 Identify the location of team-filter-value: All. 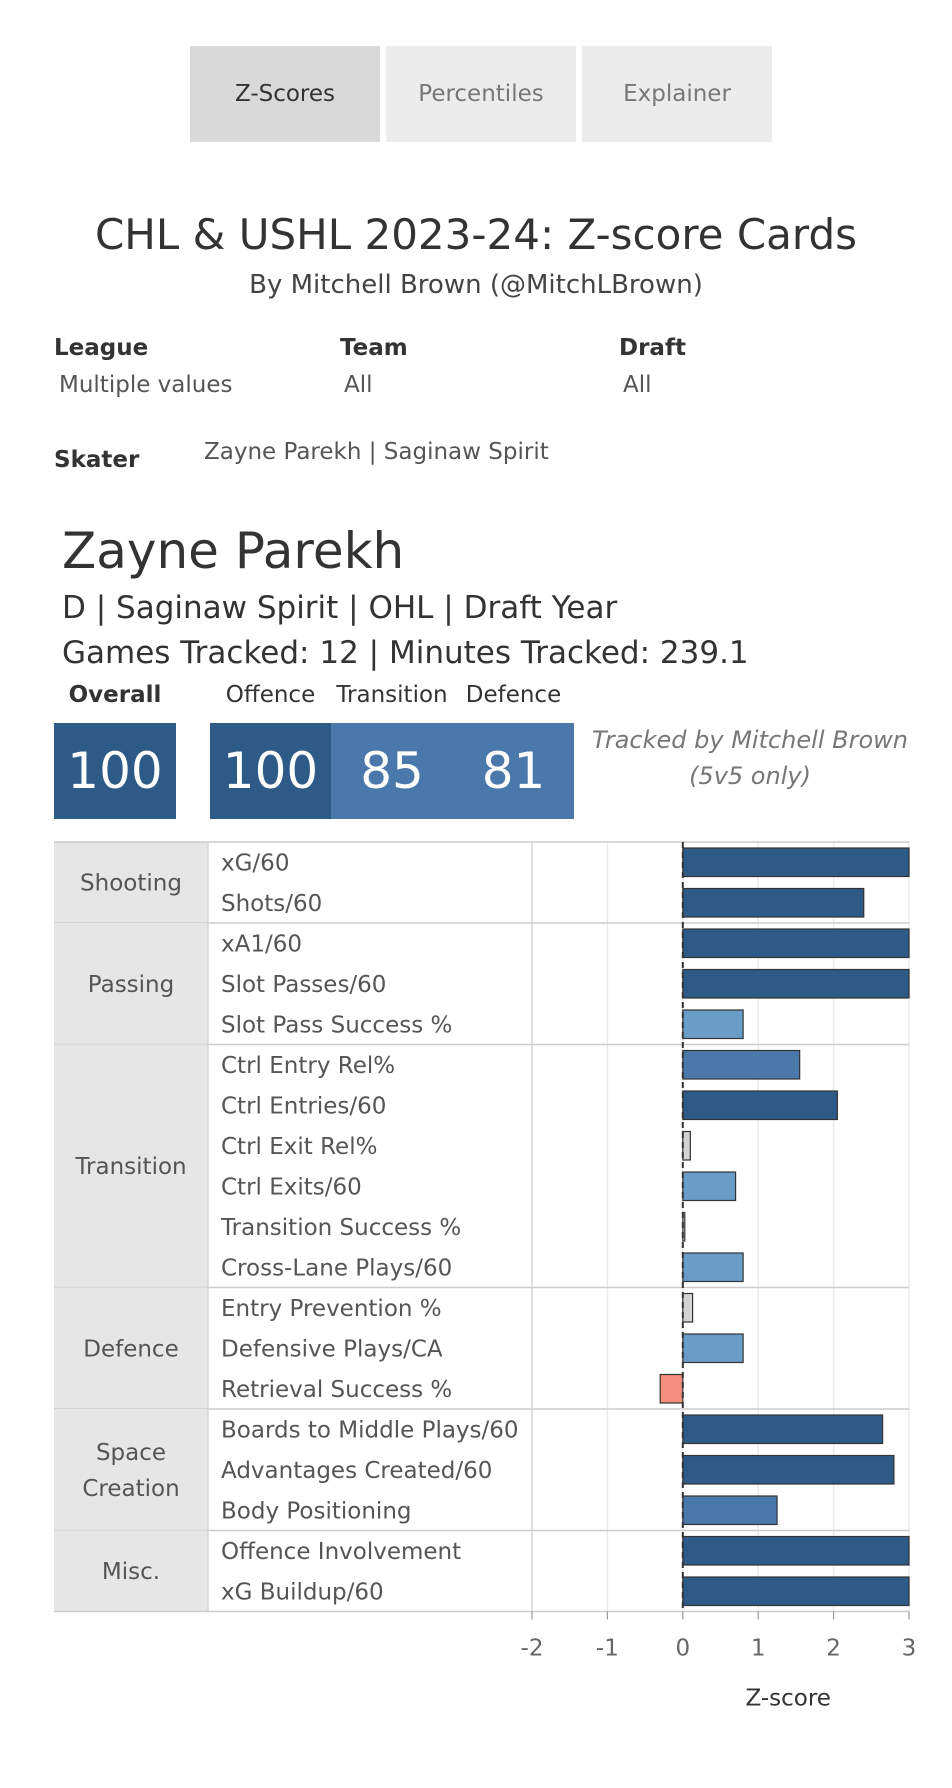
(358, 385).